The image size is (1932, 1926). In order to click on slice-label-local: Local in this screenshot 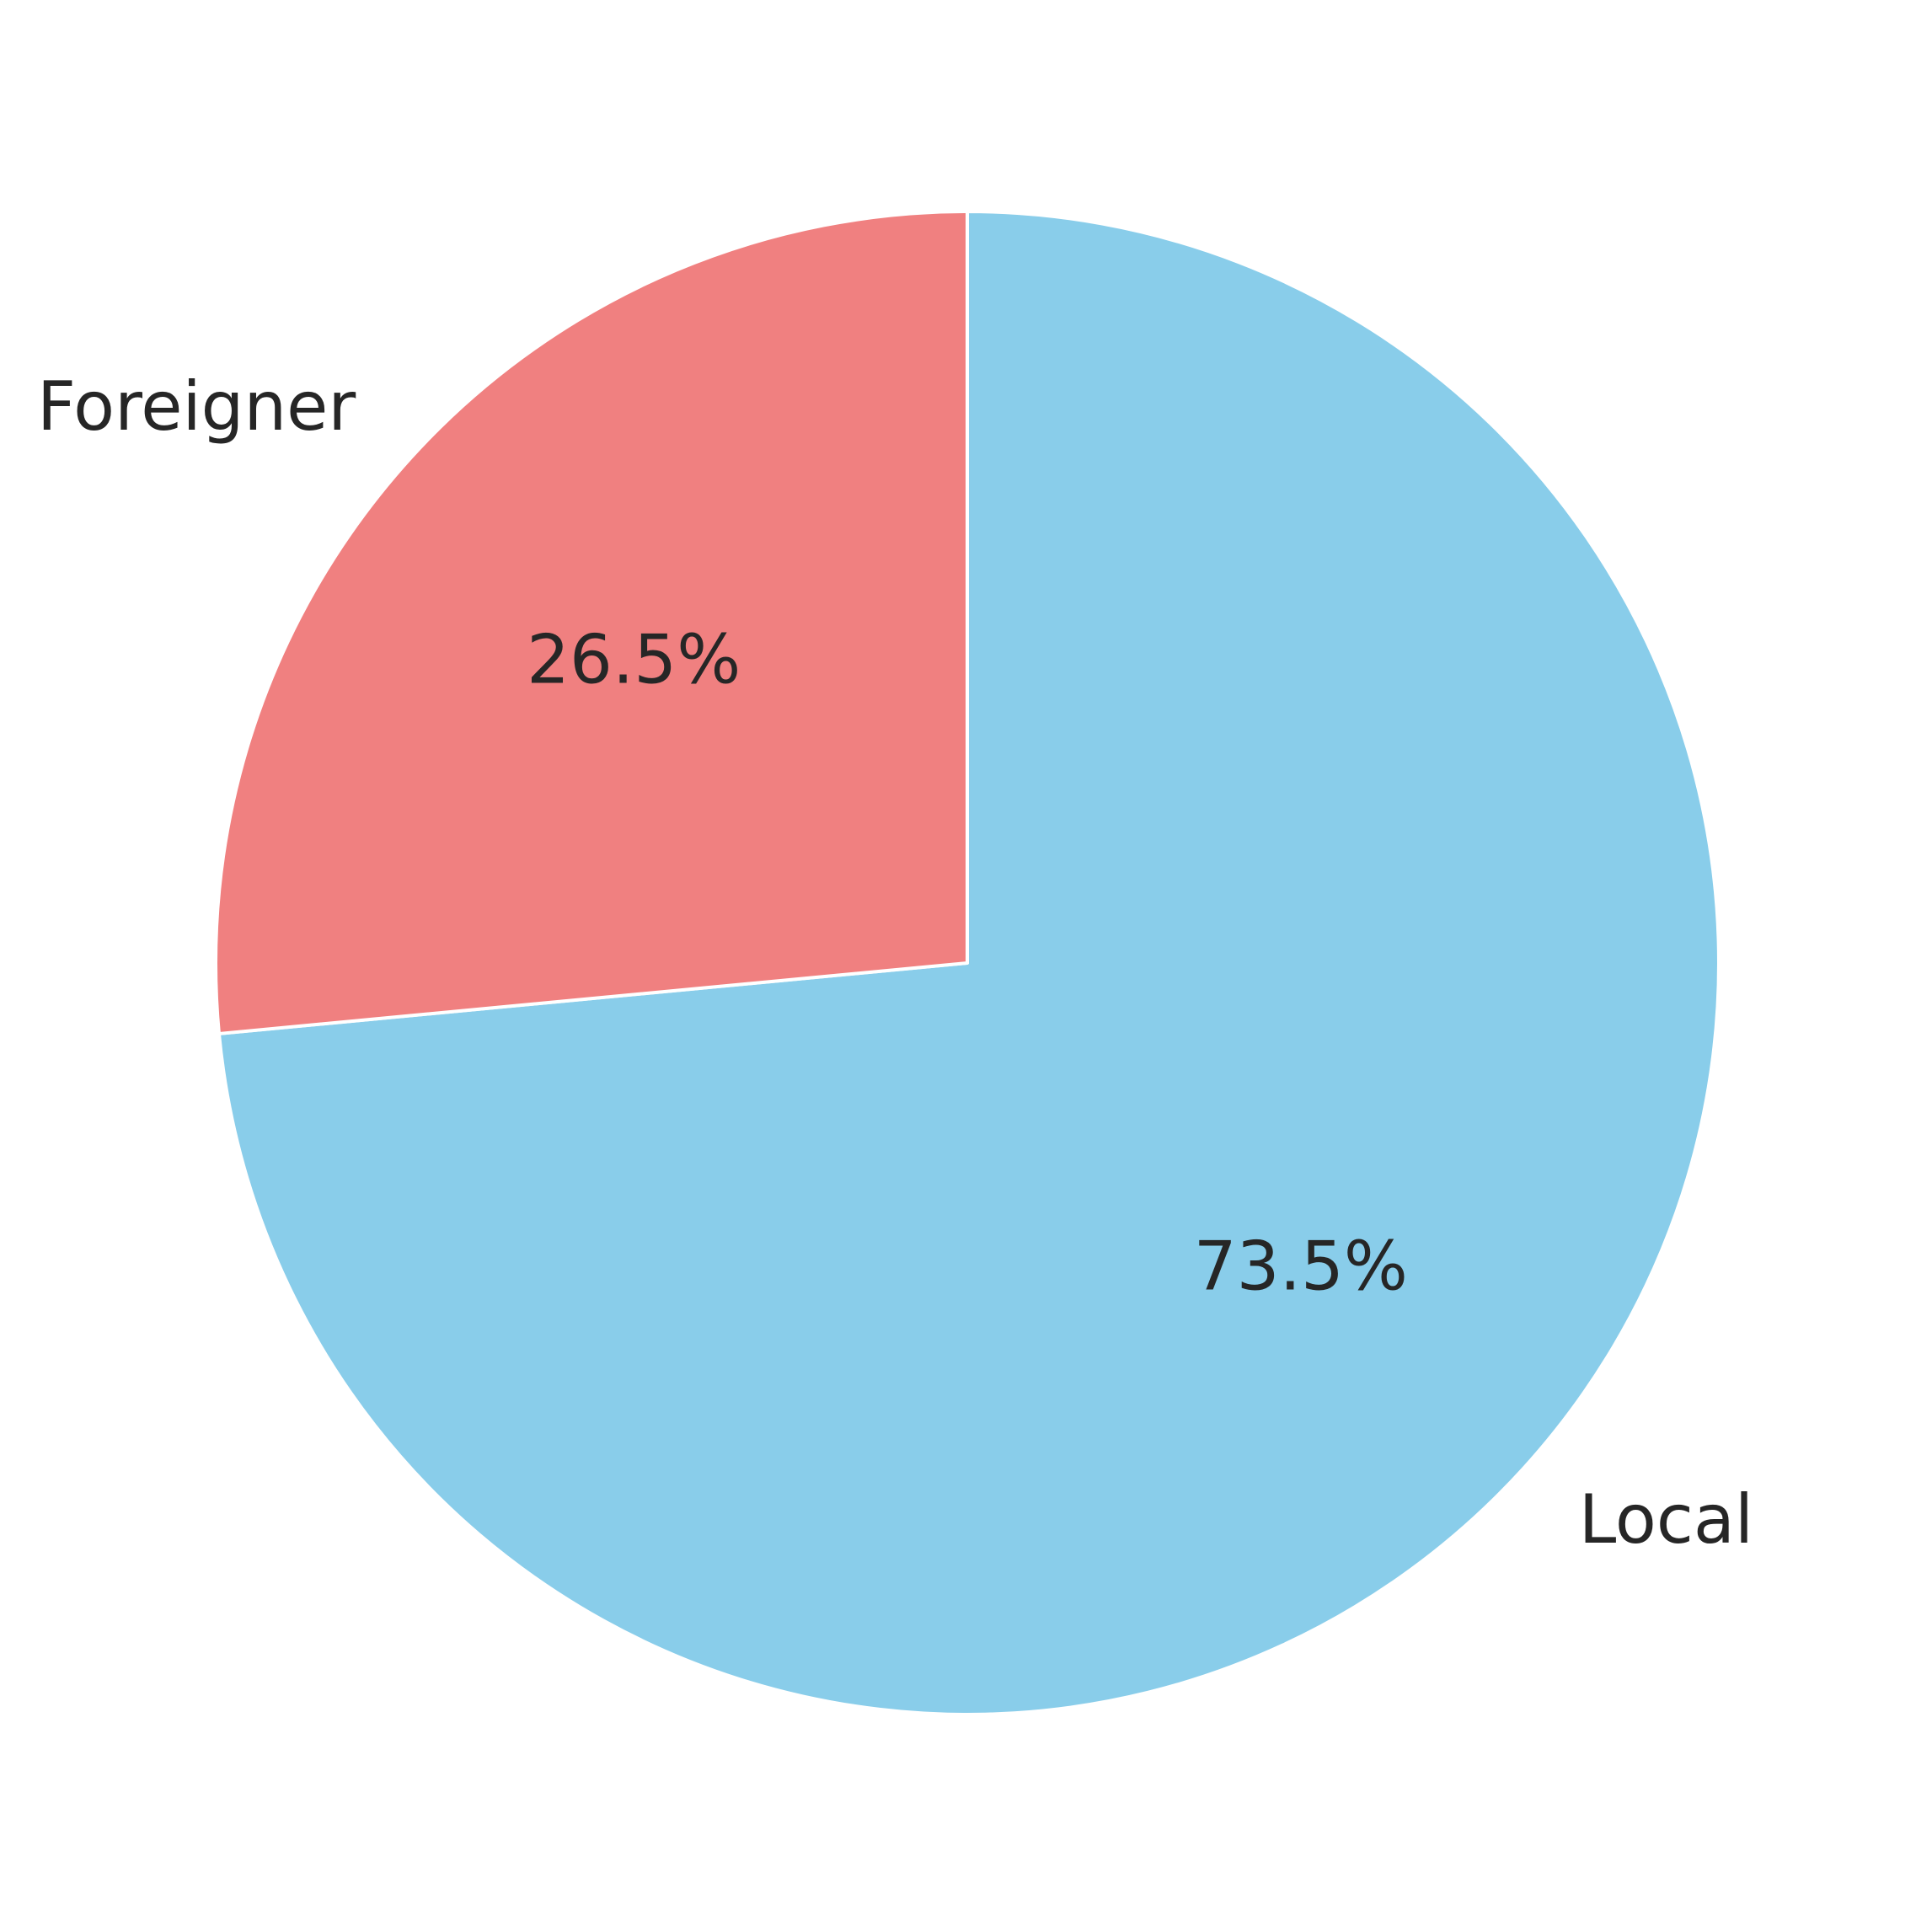, I will do `click(1666, 1519)`.